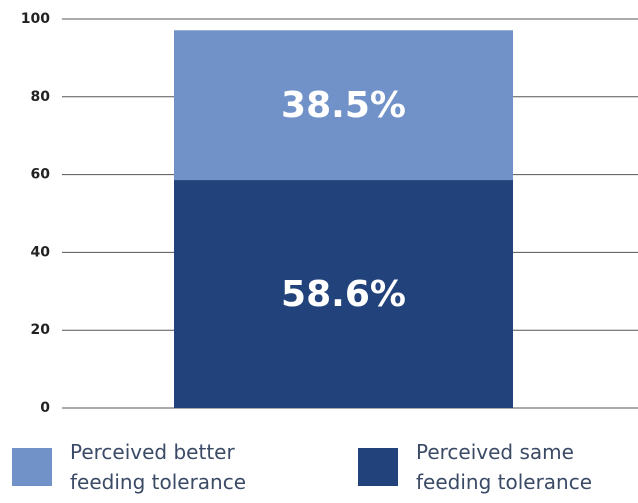  I want to click on legend-label: Perceived better feeding tolerance, so click(158, 467).